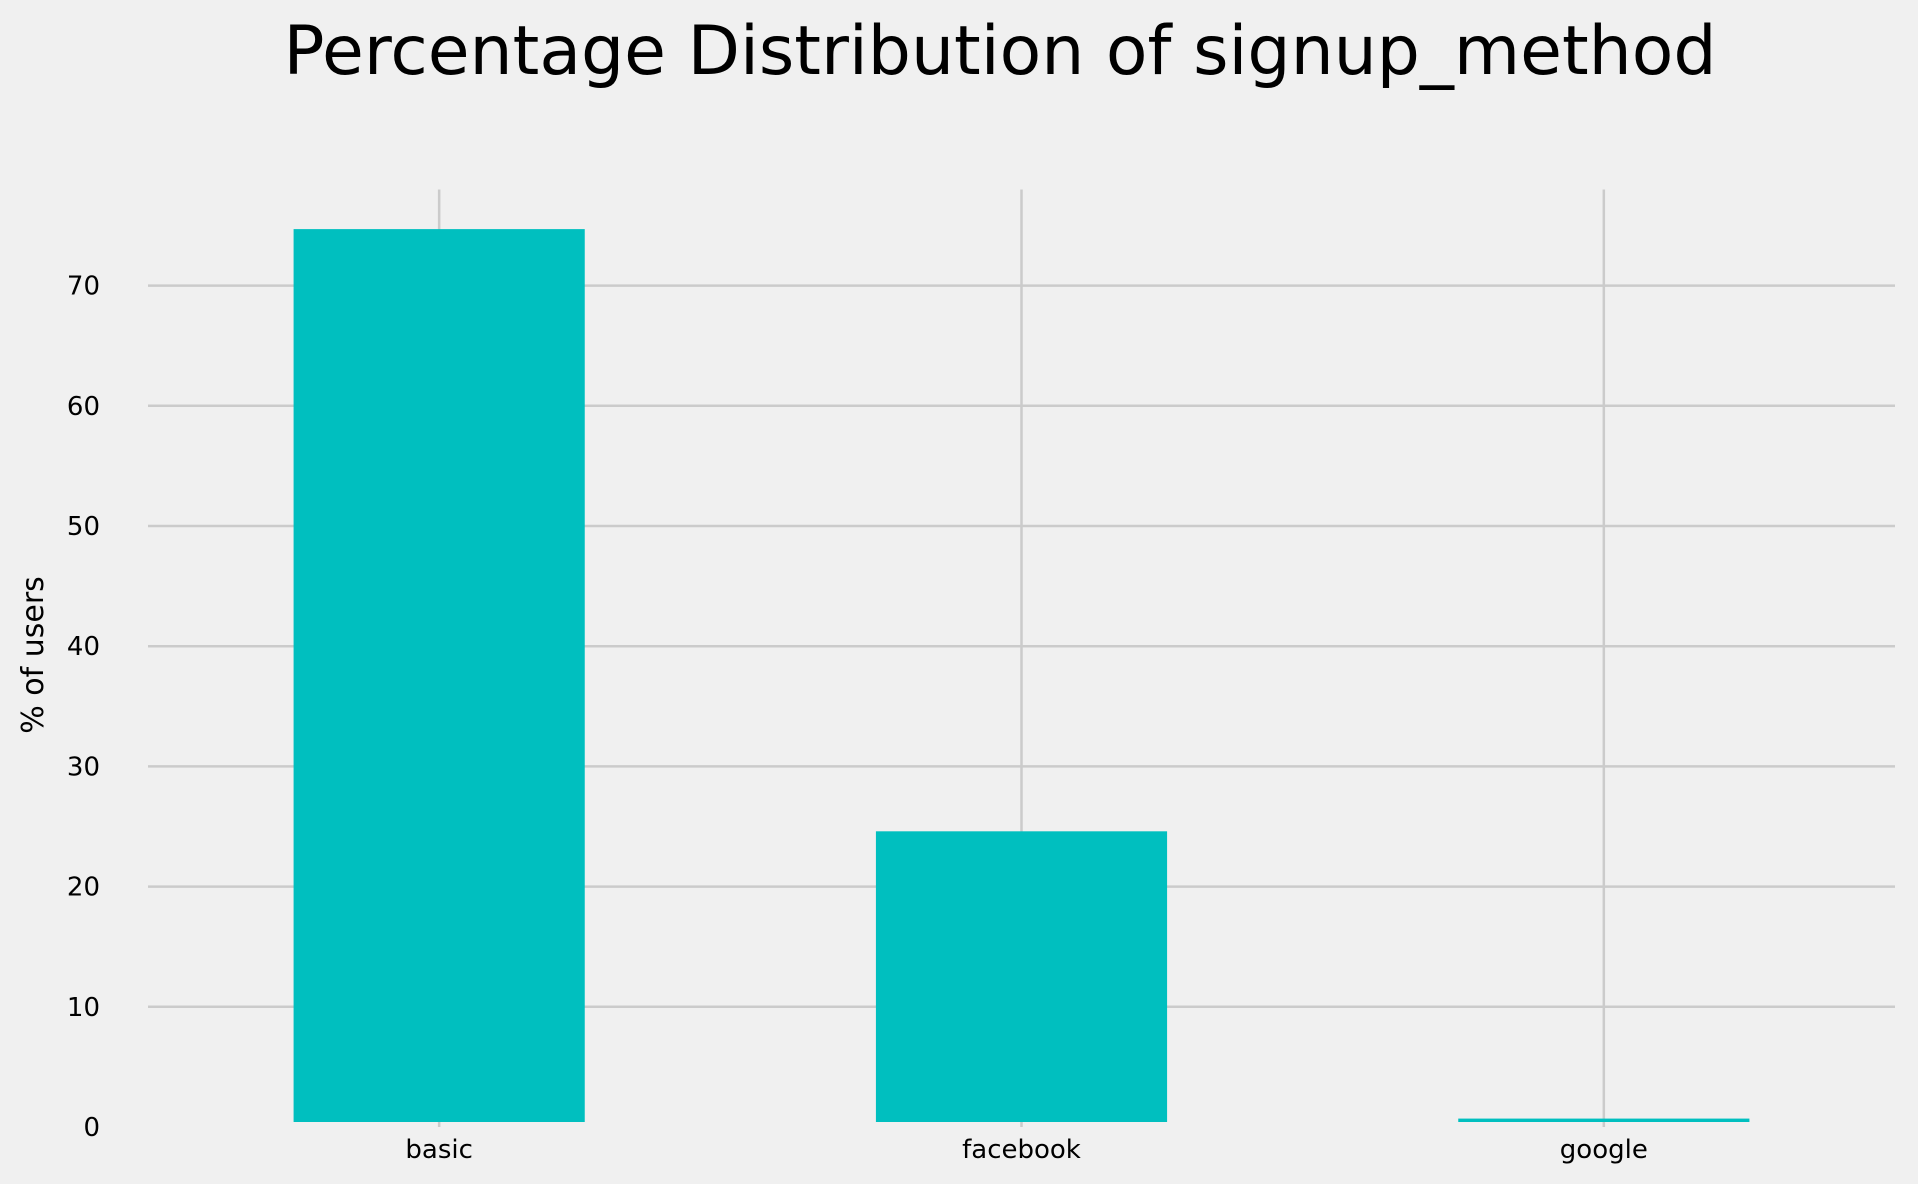 The image size is (1918, 1184). I want to click on bar-google, so click(1604, 1120).